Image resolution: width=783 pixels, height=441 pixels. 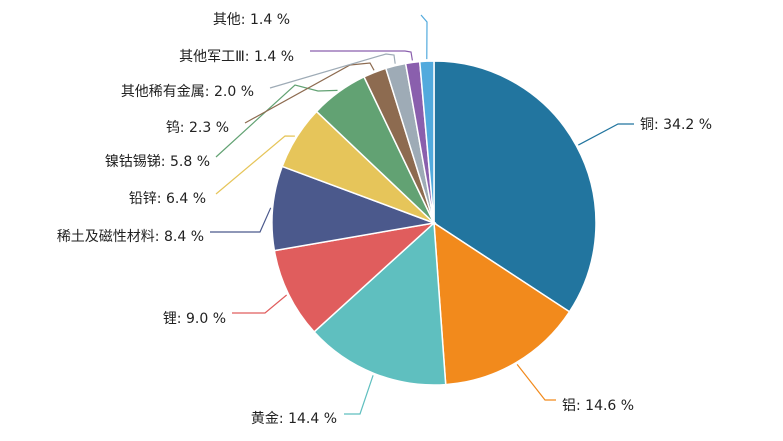 I want to click on slice-label: 其他: 1.4 %, so click(x=251, y=20).